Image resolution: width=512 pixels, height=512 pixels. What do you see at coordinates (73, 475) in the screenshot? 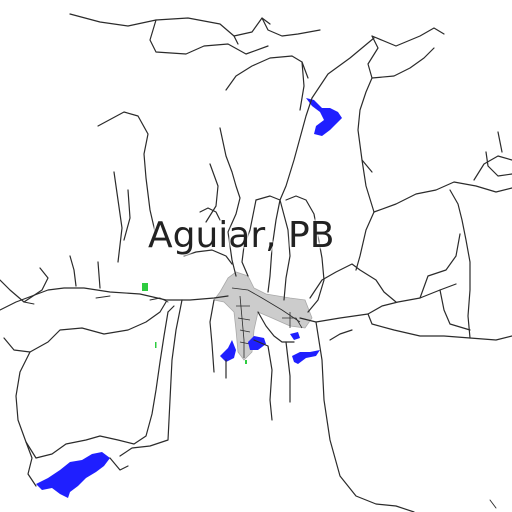
I see `reservoir-southwest` at bounding box center [73, 475].